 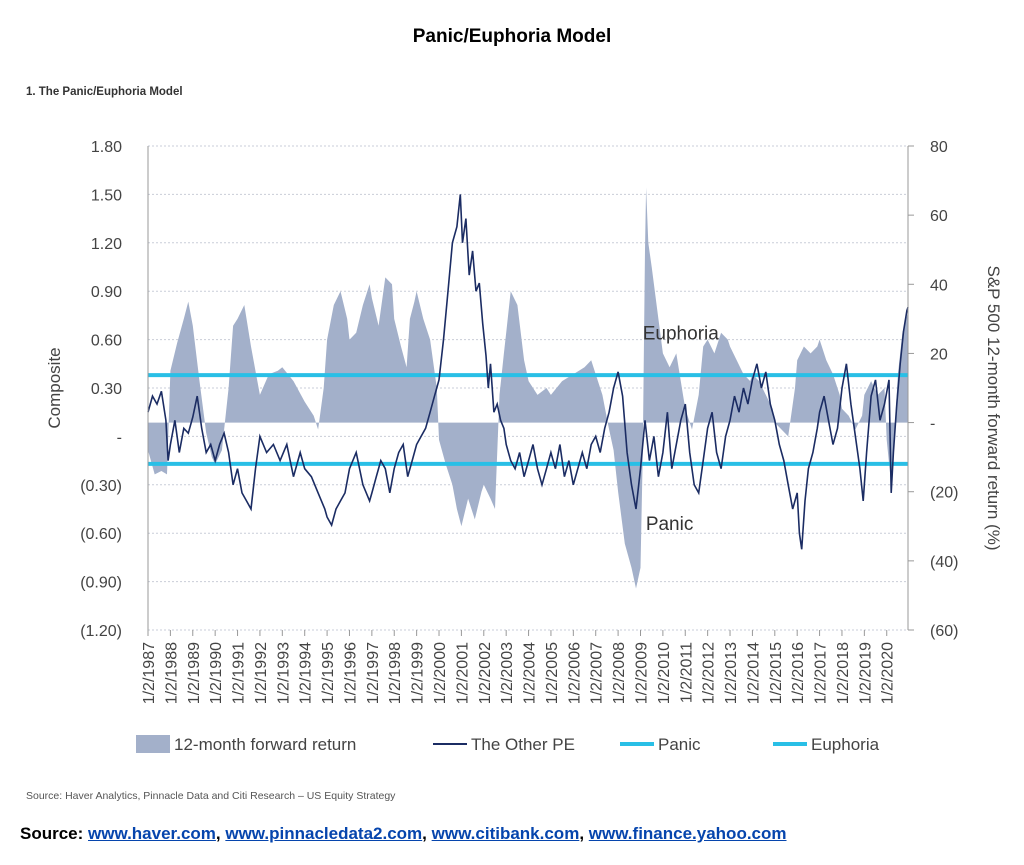 What do you see at coordinates (776, 673) in the screenshot?
I see `x-tick-label: 1/2/2015` at bounding box center [776, 673].